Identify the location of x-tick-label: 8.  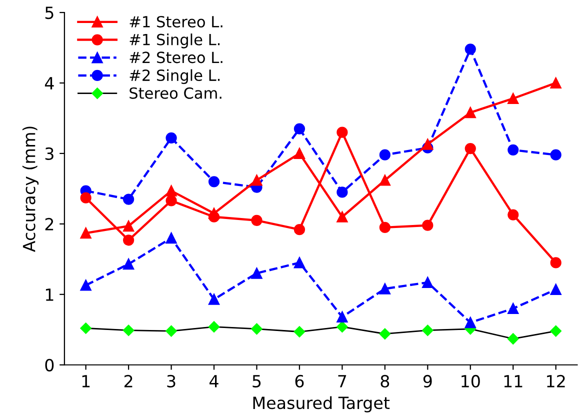
(385, 381).